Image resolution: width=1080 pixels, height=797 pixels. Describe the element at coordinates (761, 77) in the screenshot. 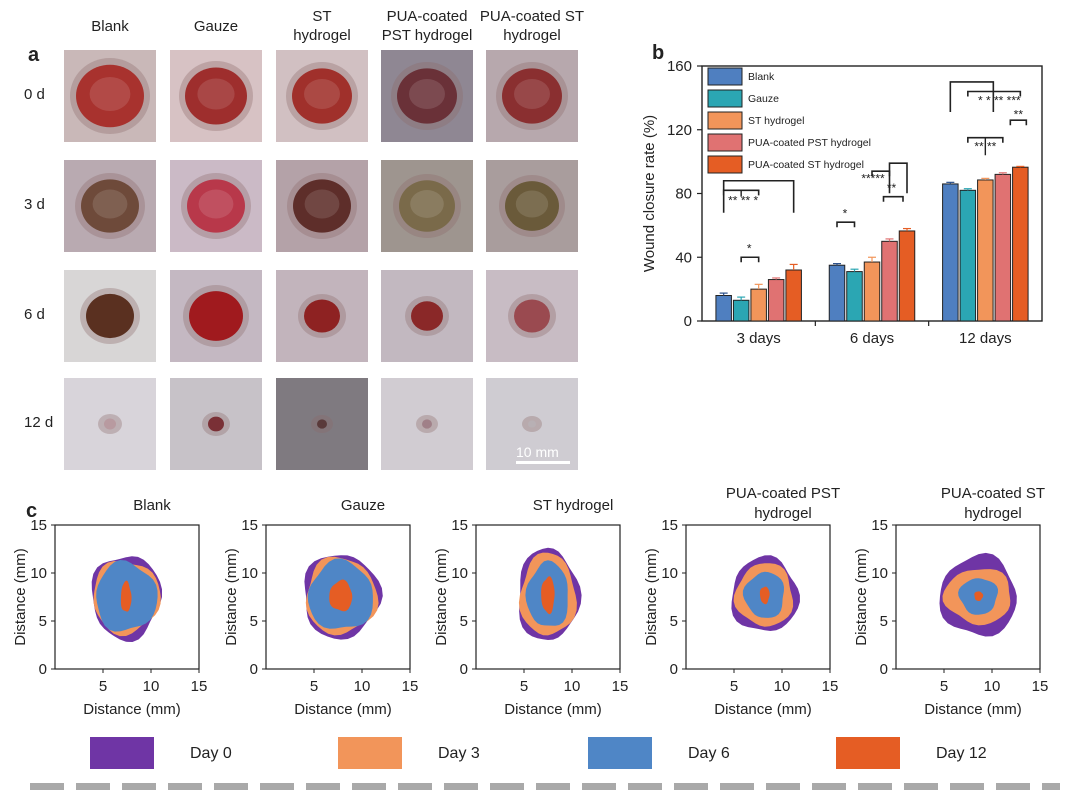

I see `legend-label: Blank` at that location.